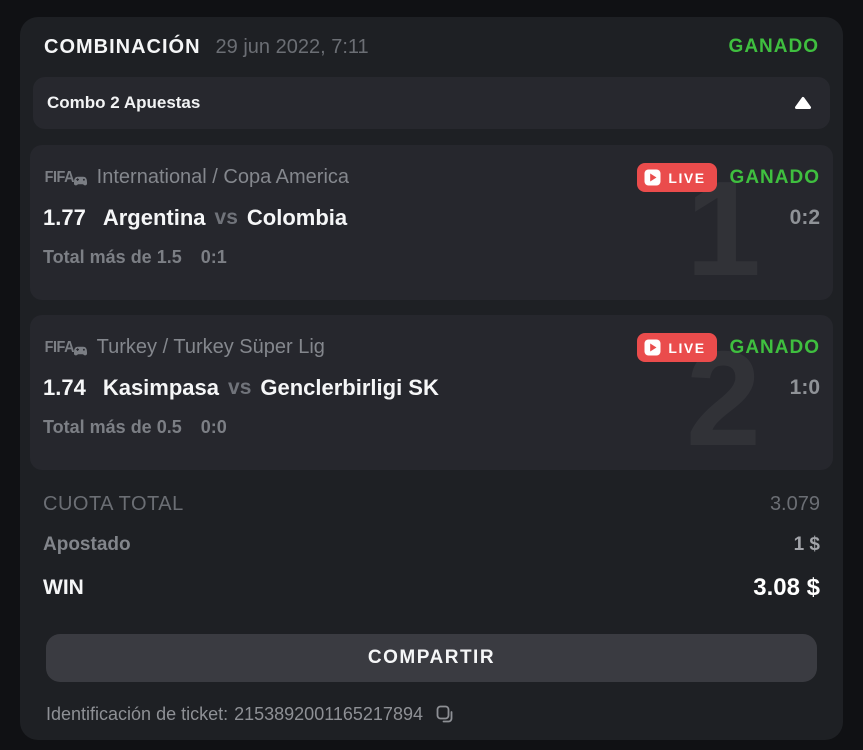  Describe the element at coordinates (137, 713) in the screenshot. I see `ticket-id-label: Identificación de ticket:` at that location.